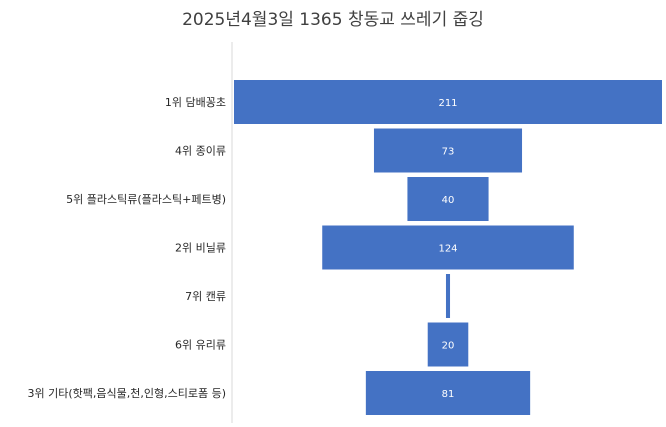 The height and width of the screenshot is (427, 666). I want to click on category-label: 2위 비닐류, so click(200, 248).